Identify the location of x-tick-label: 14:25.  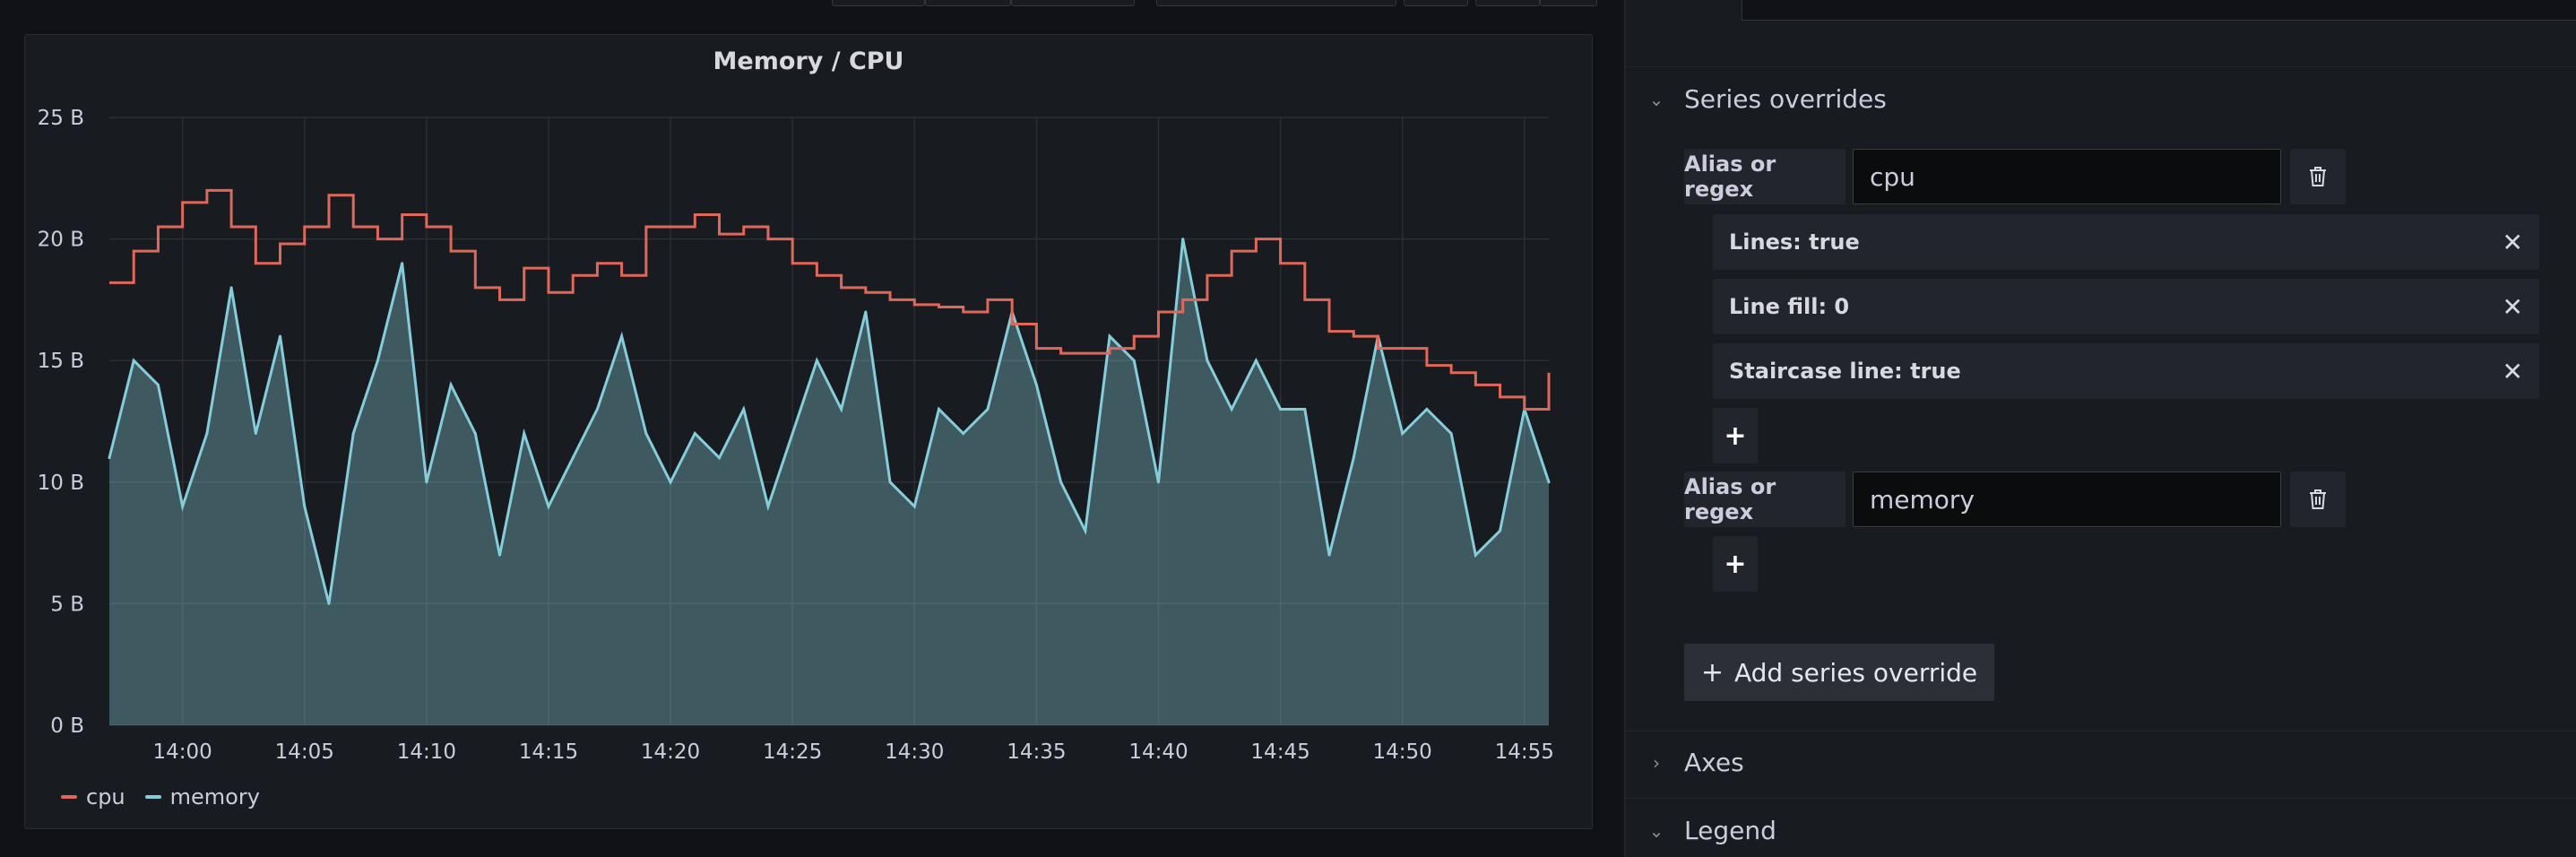
(792, 752).